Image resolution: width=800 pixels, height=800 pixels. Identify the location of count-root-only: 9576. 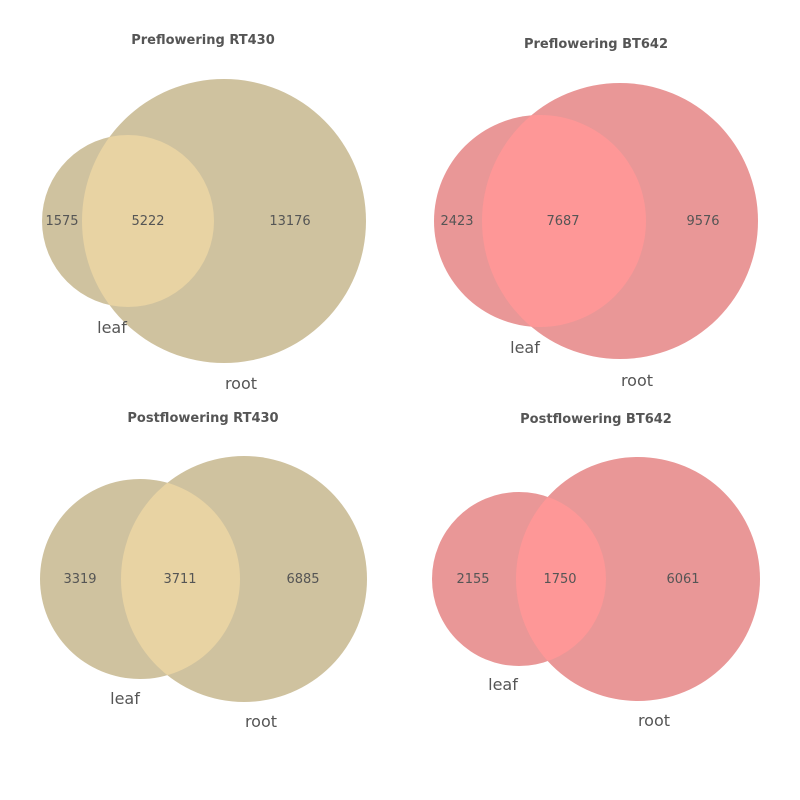
(702, 221).